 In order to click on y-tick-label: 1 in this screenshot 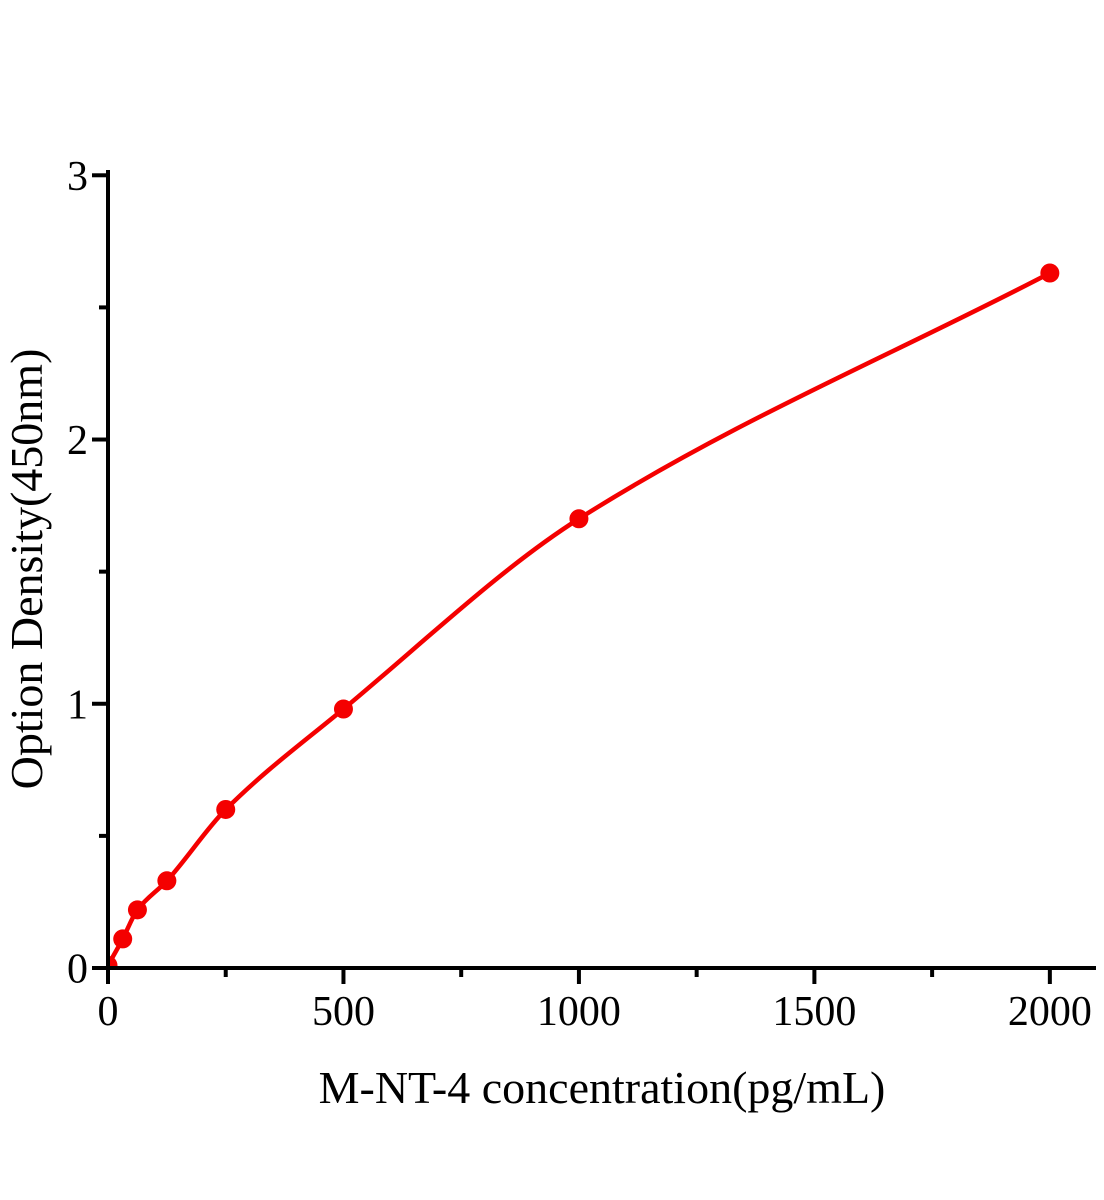, I will do `click(77, 705)`.